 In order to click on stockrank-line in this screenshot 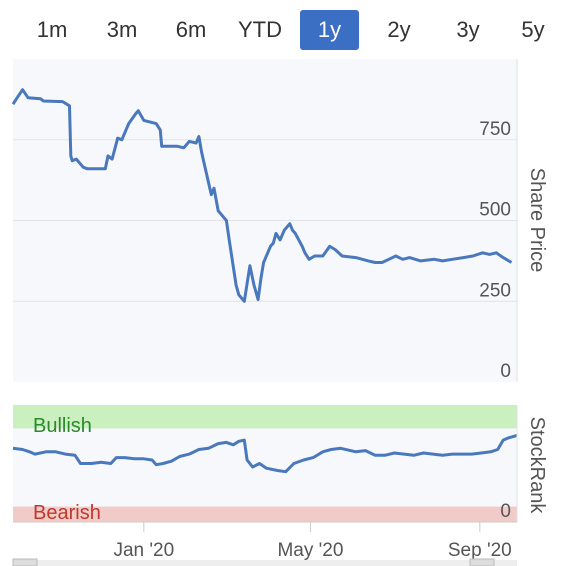, I will do `click(265, 453)`.